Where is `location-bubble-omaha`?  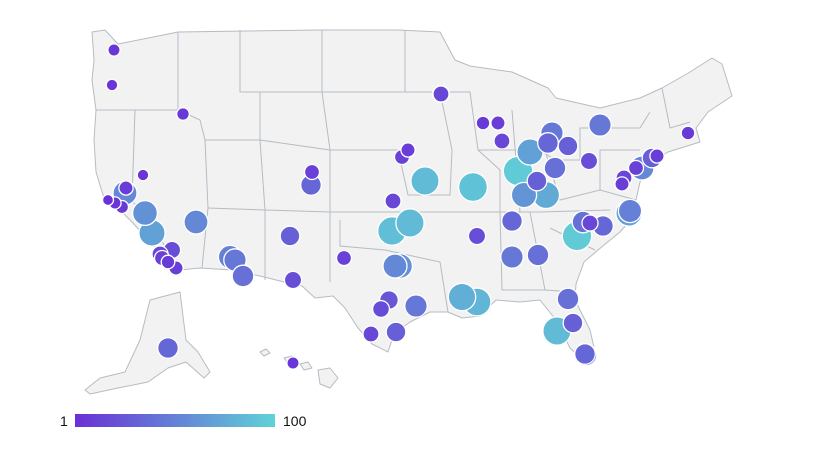
location-bubble-omaha is located at coordinates (408, 150).